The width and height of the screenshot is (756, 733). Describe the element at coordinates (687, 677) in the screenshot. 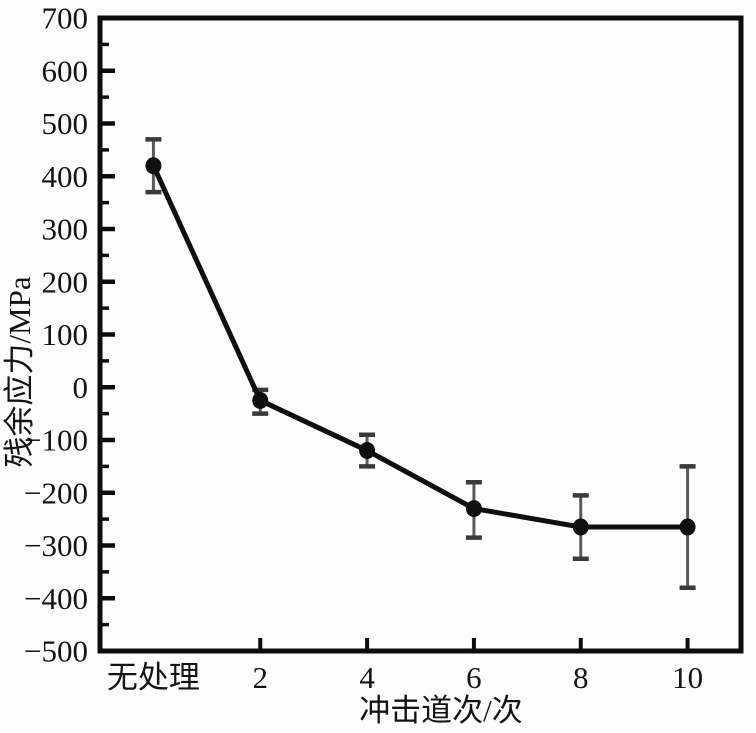

I see `x-tick-label: 10` at that location.